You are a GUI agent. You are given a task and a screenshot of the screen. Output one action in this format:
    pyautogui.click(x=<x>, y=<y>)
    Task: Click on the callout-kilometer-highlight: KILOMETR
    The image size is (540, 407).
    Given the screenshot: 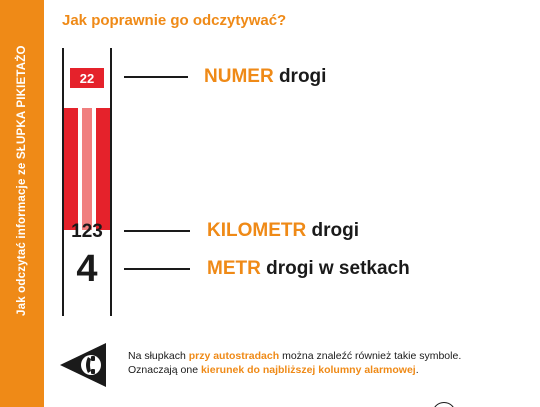 What is the action you would take?
    pyautogui.click(x=257, y=230)
    